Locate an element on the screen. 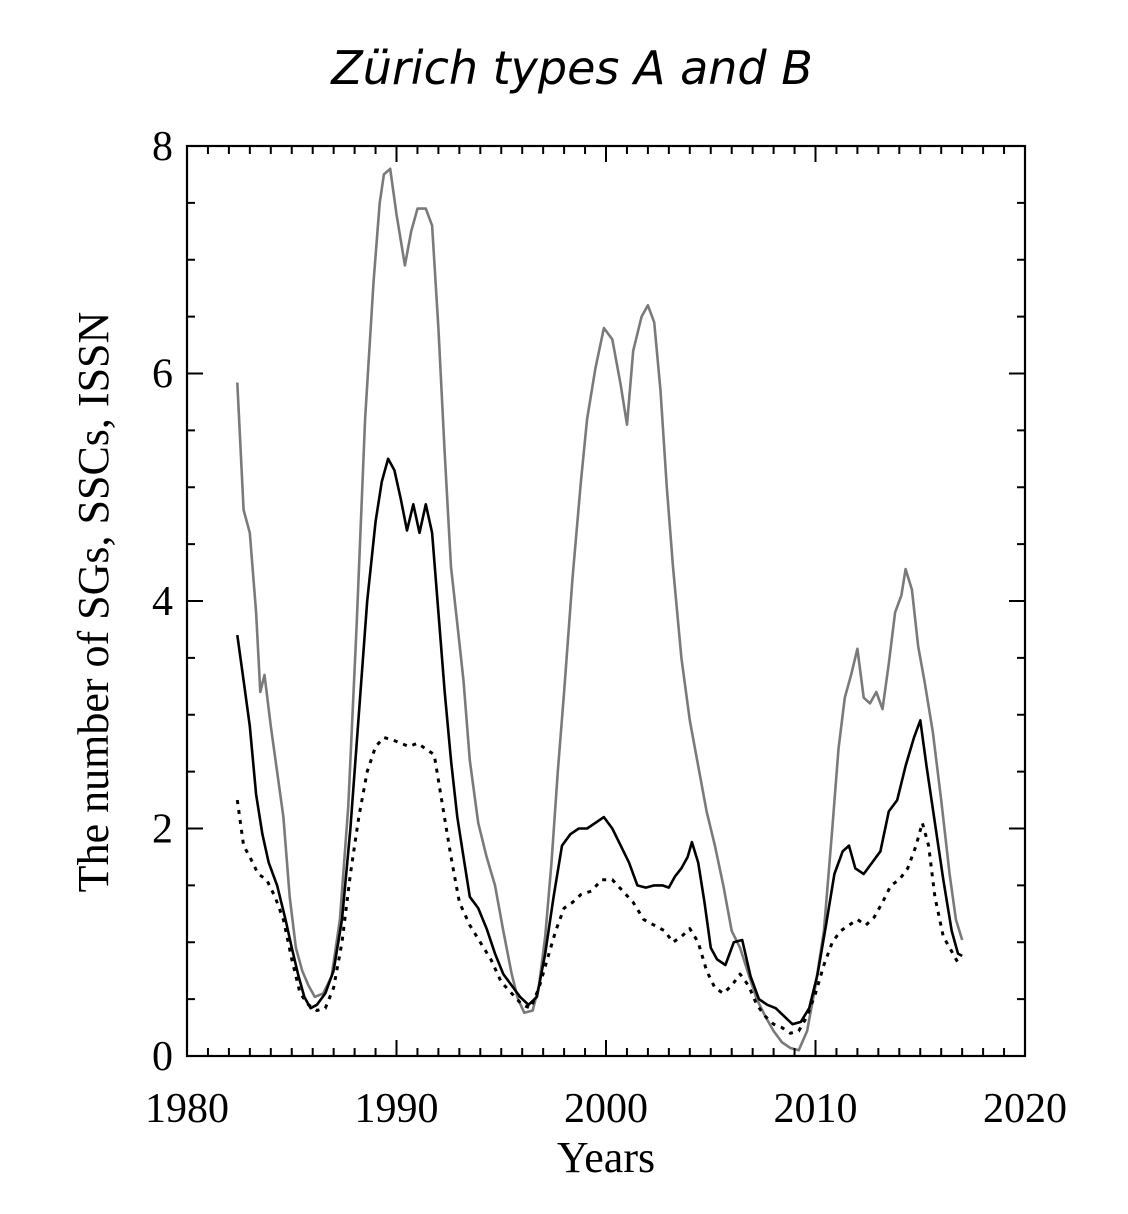 This screenshot has width=1128, height=1214. x-tick-label: 2000 is located at coordinates (606, 1109).